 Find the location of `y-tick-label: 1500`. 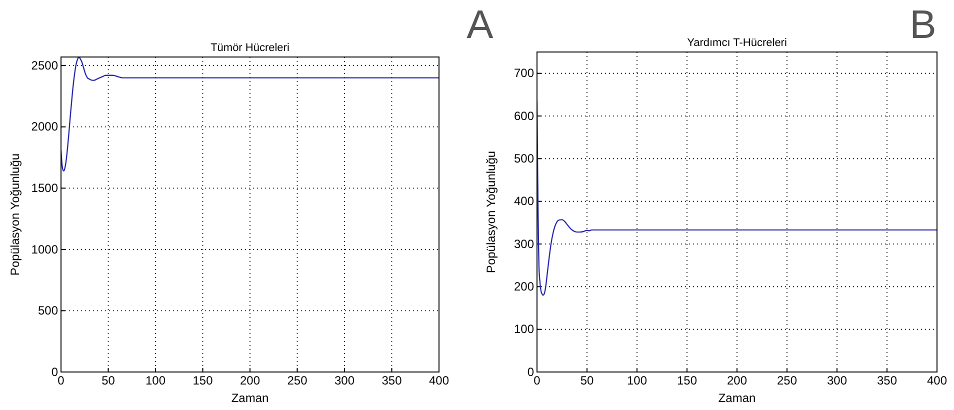

y-tick-label: 1500 is located at coordinates (44, 187).